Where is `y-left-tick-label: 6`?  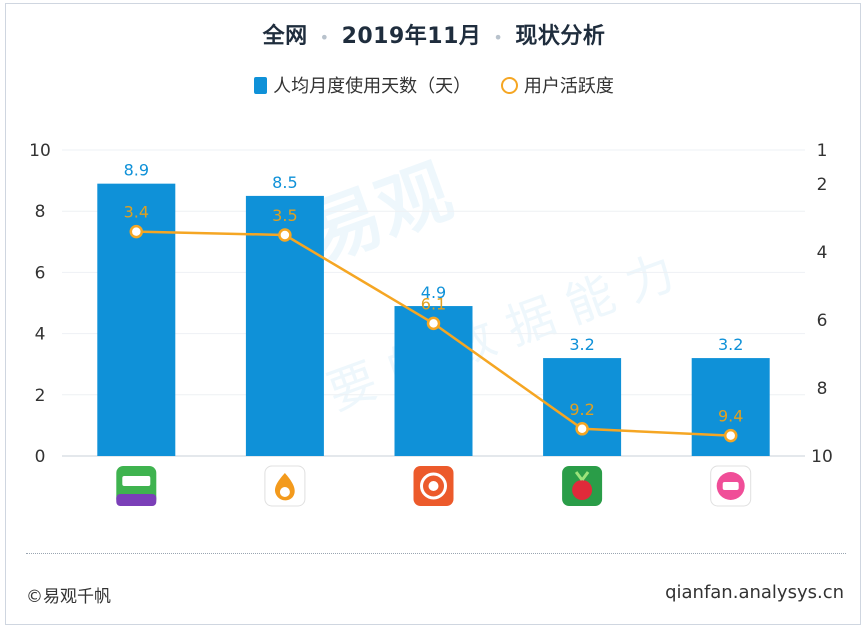 y-left-tick-label: 6 is located at coordinates (40, 273).